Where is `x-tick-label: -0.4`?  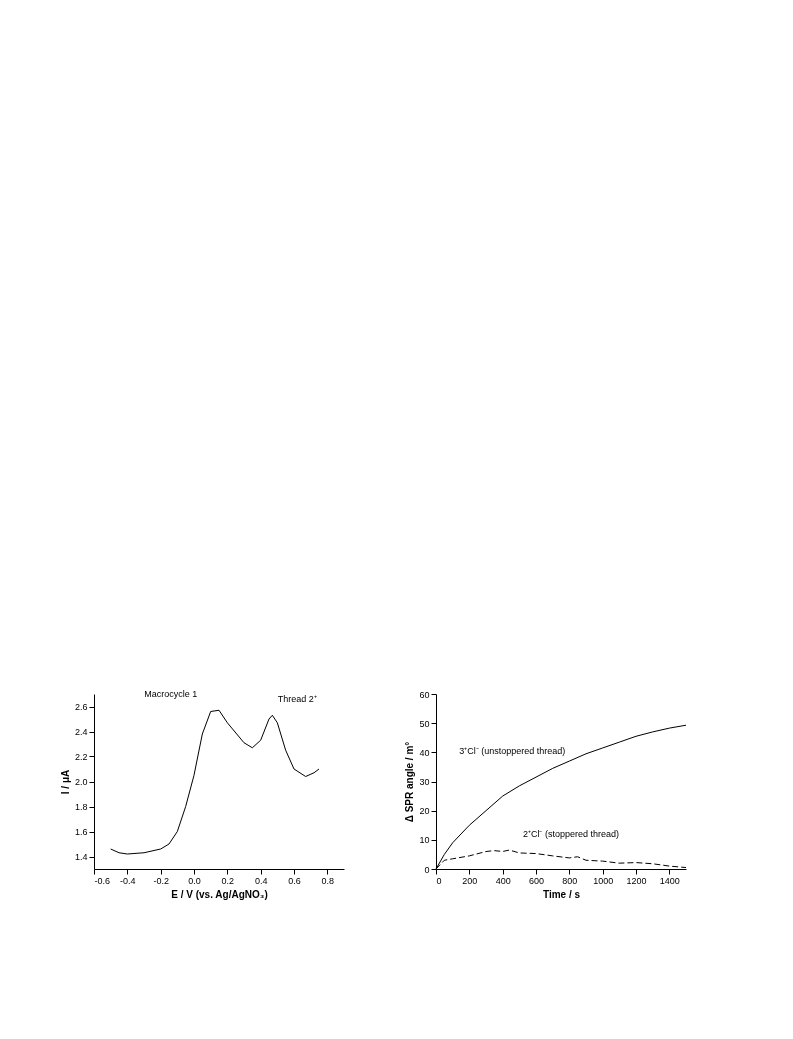 x-tick-label: -0.4 is located at coordinates (128, 880).